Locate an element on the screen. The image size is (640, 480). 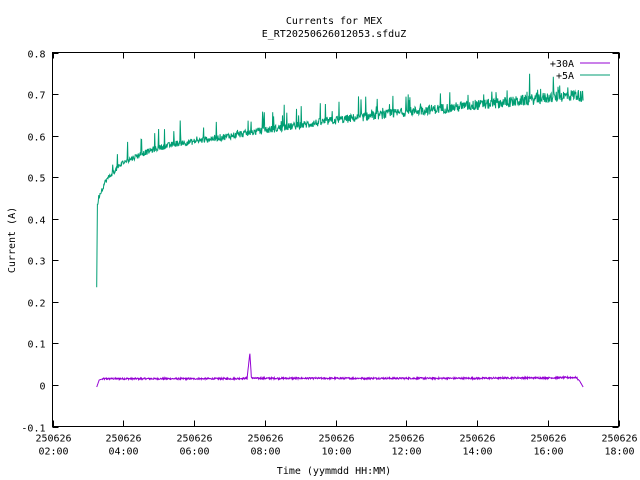
x-tick-time-label: 06:00 is located at coordinates (194, 452).